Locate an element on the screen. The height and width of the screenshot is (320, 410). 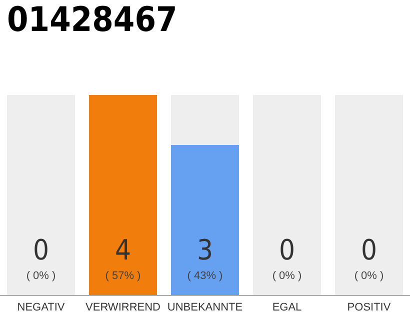
x-tick-label: NEGATIV is located at coordinates (41, 308).